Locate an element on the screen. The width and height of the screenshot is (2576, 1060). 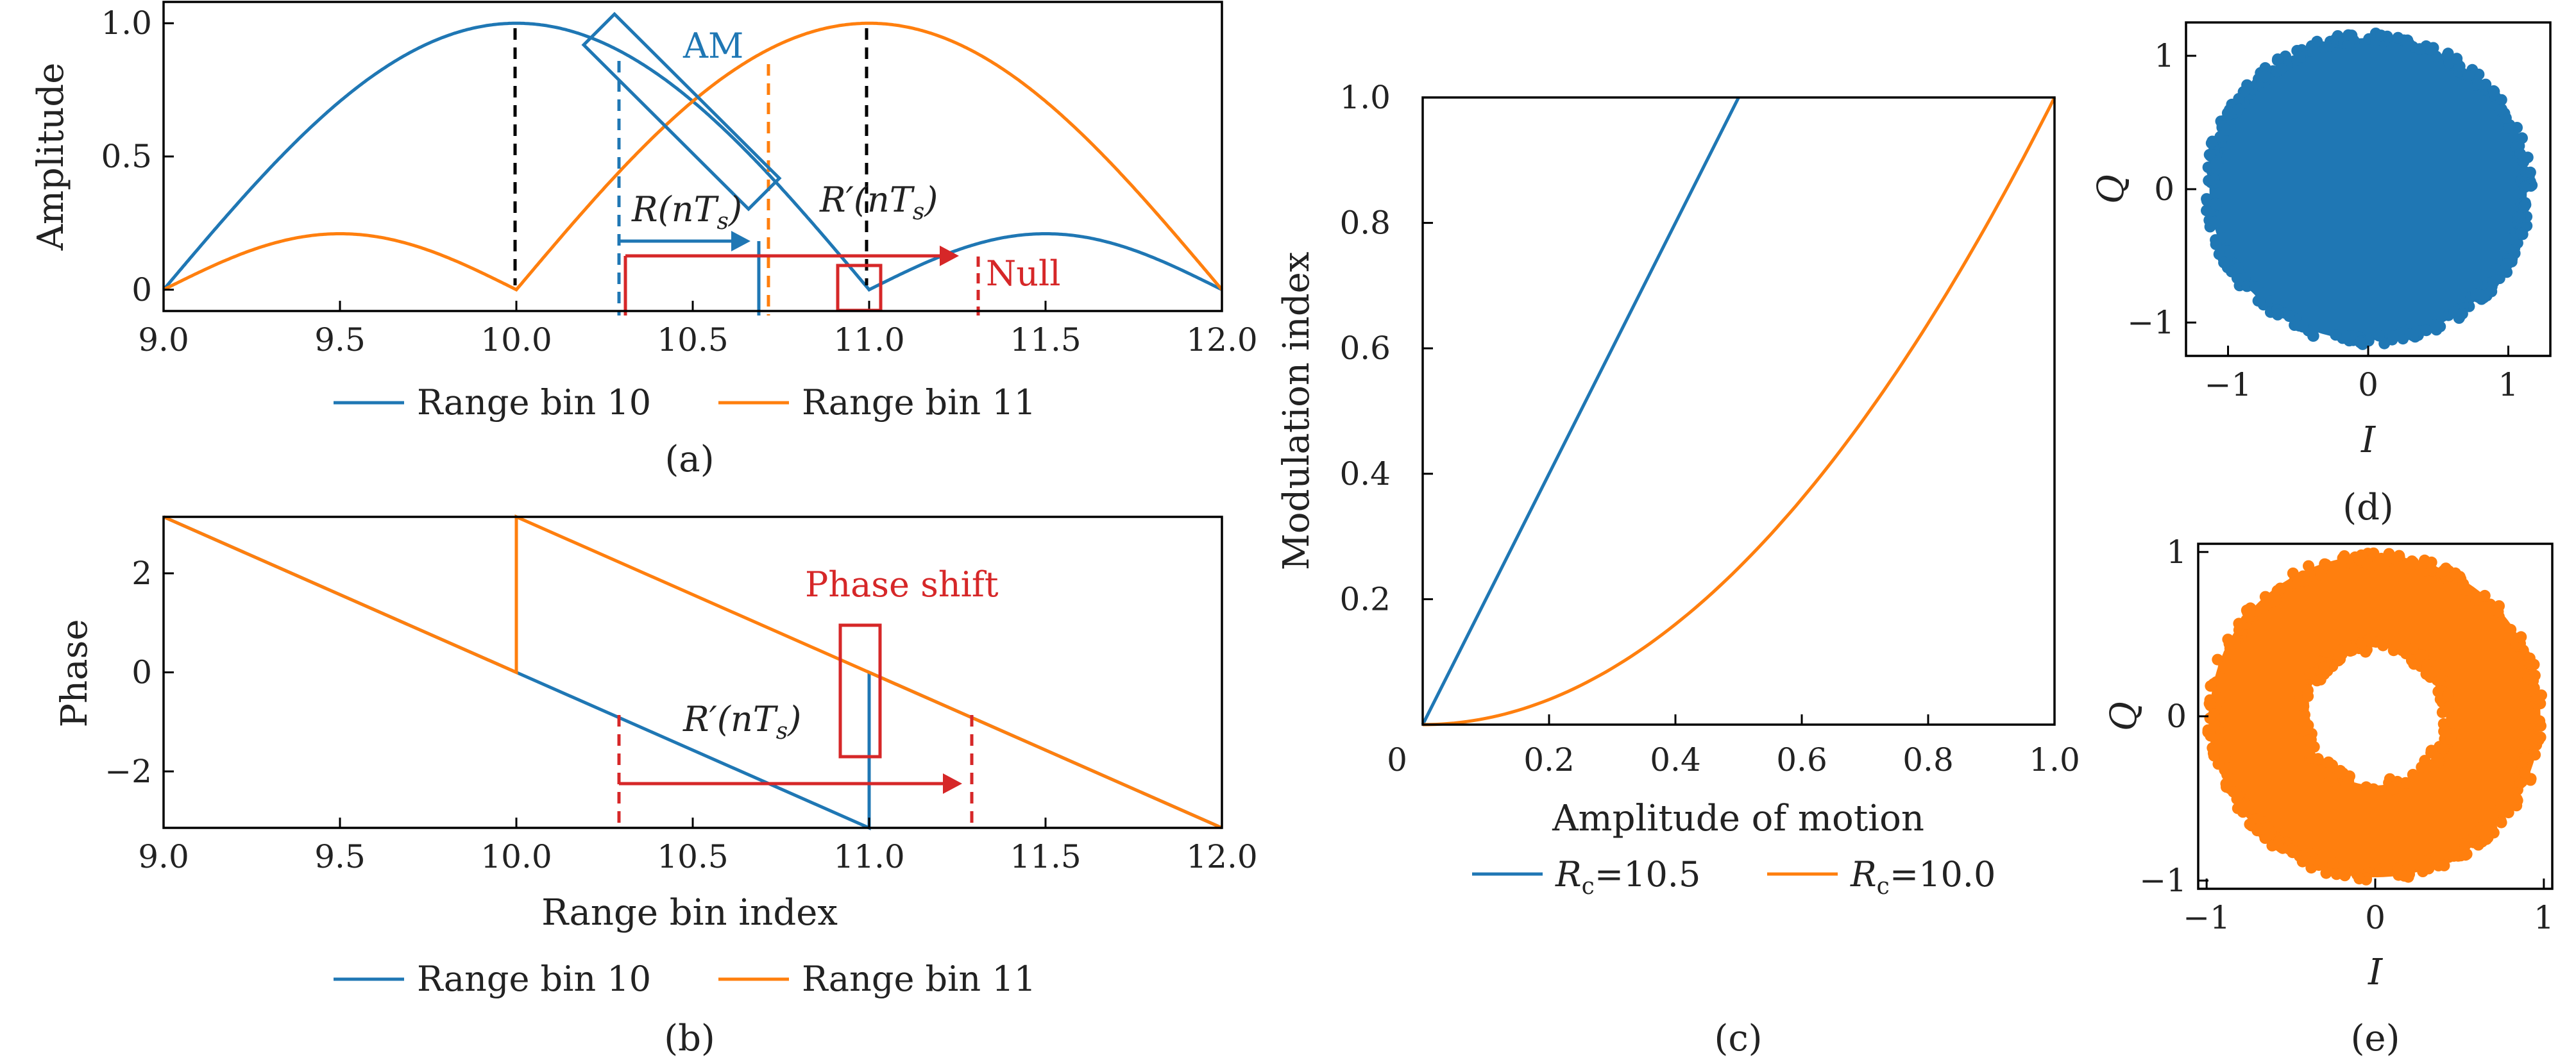
iq-ring-body is located at coordinates (2375, 716).